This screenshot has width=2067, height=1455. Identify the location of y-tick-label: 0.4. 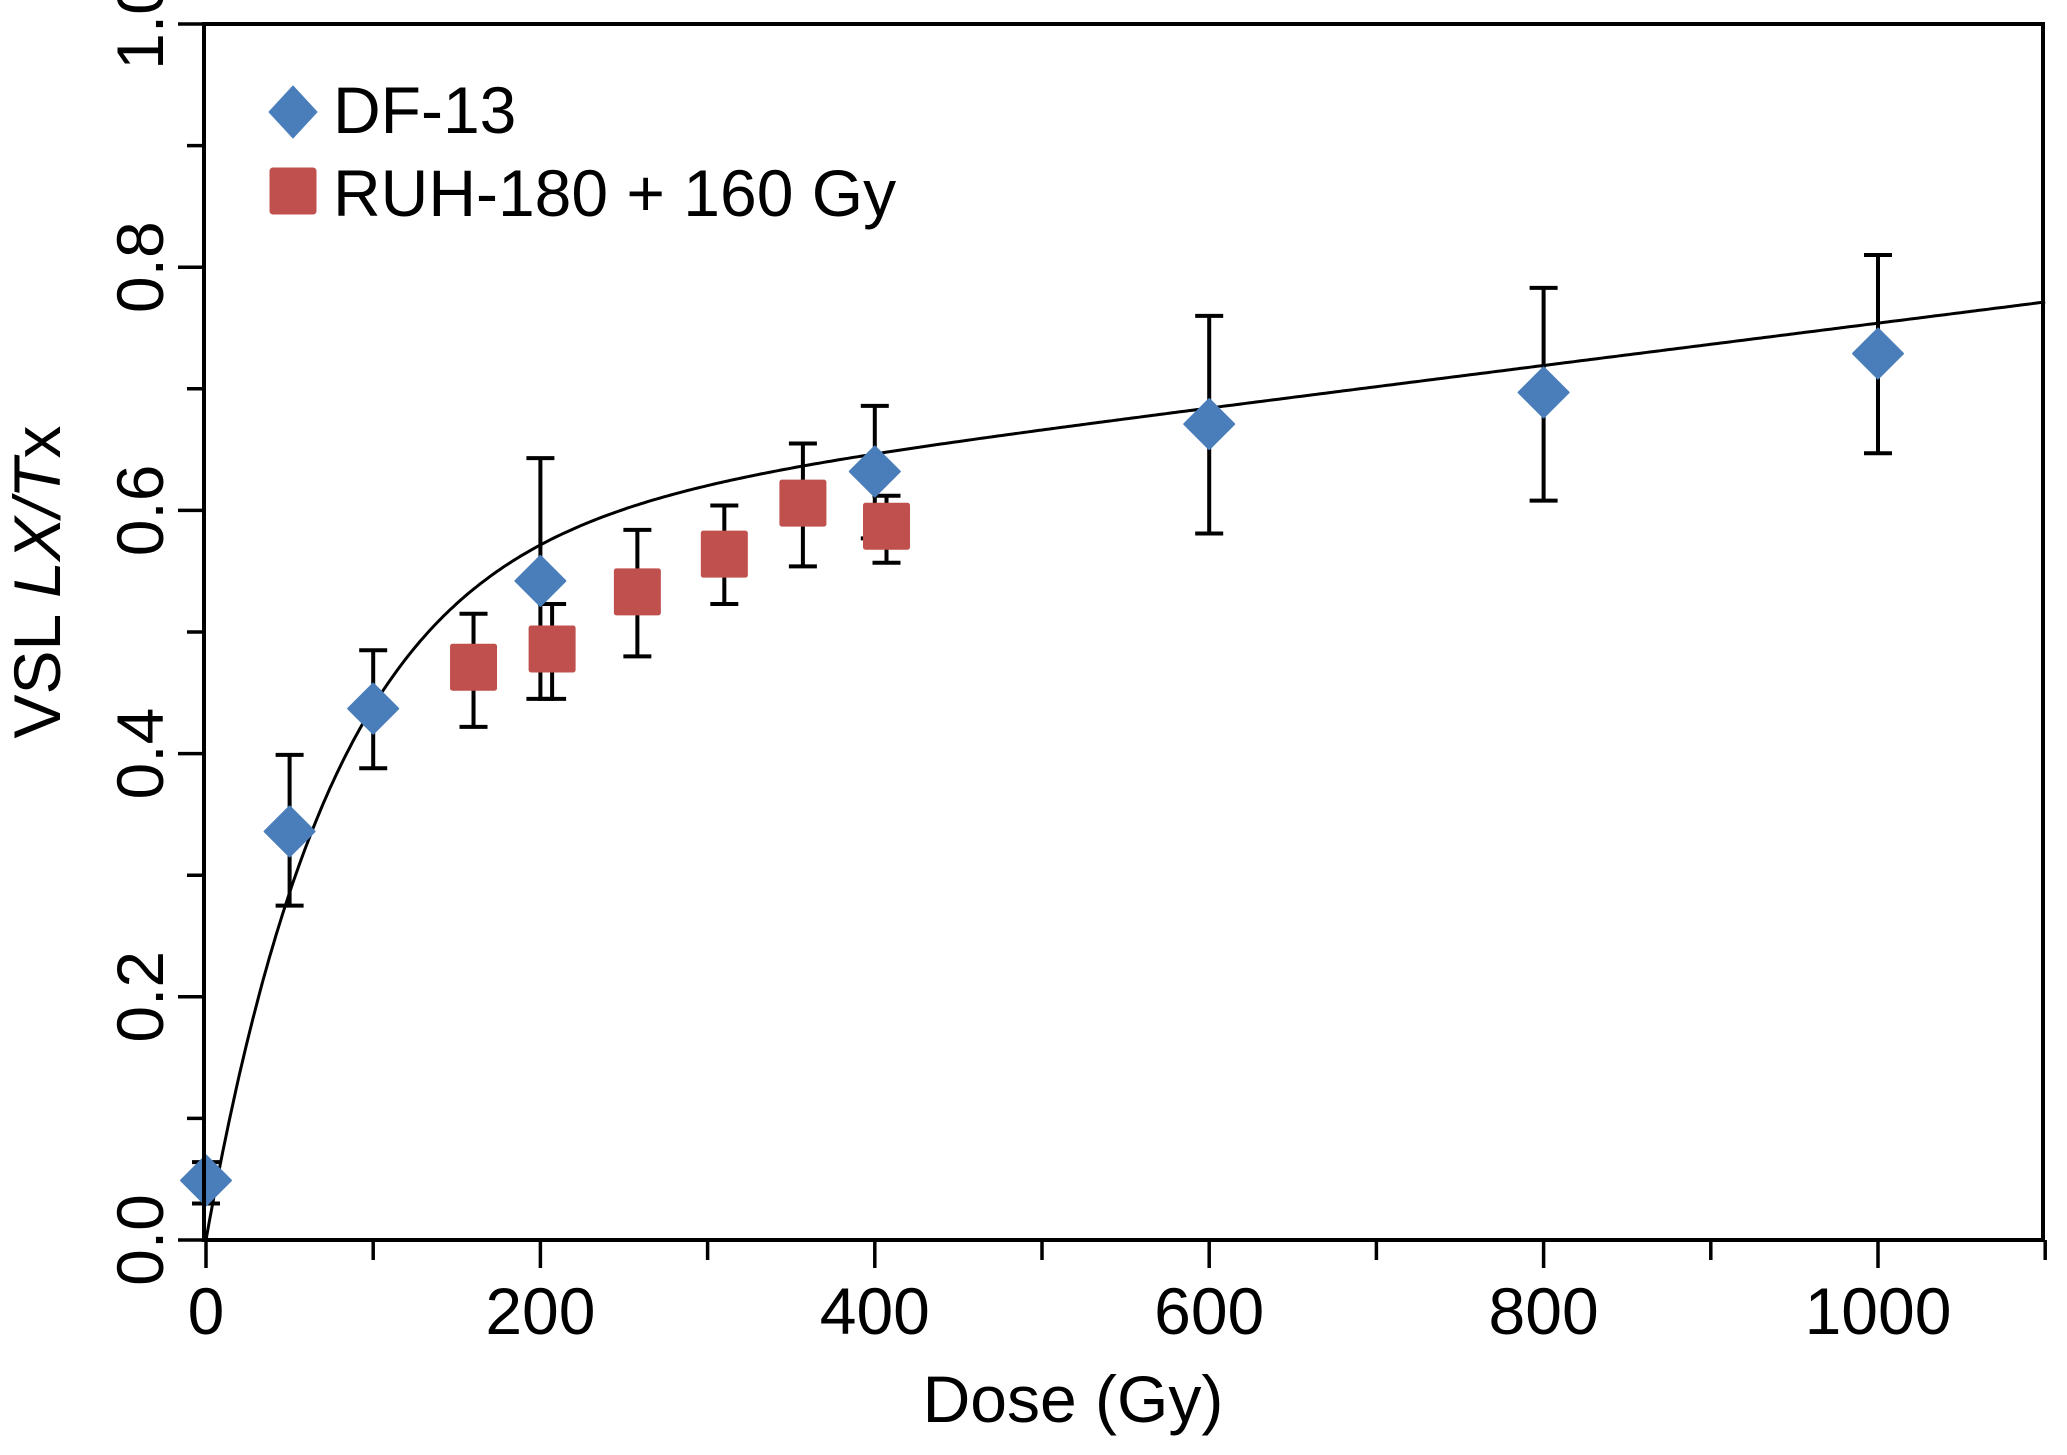
(140, 754).